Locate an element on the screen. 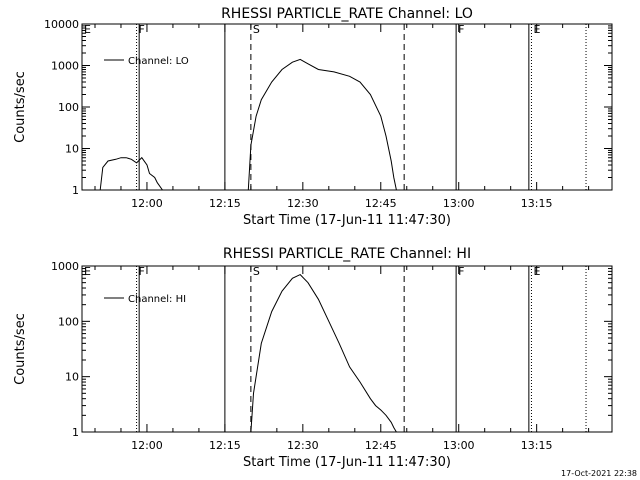 This screenshot has width=640, height=480. chart-title: RHESSI PARTICLE_RATE Channel: HI is located at coordinates (347, 254).